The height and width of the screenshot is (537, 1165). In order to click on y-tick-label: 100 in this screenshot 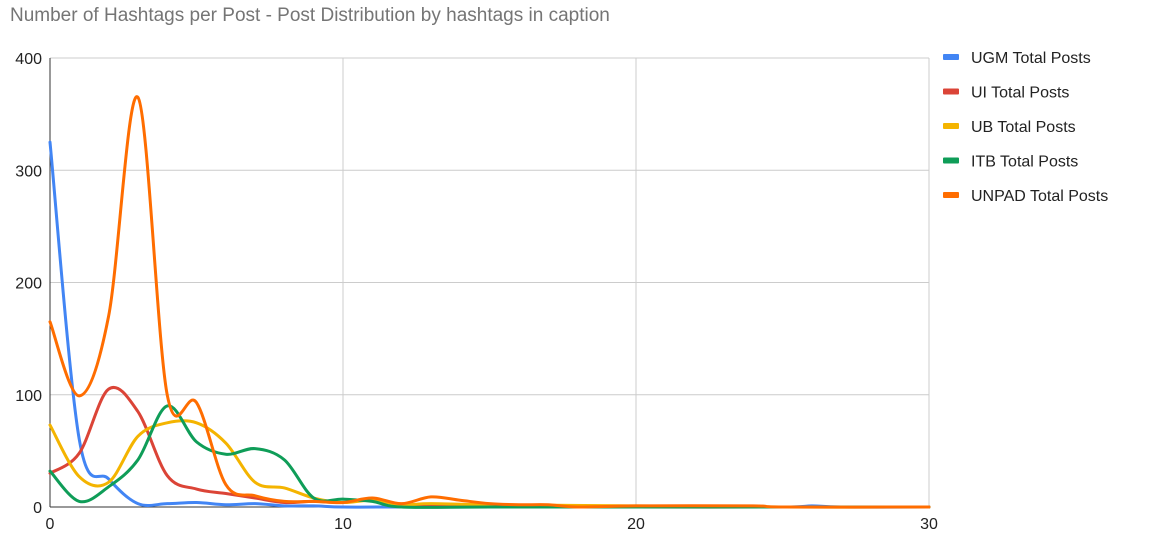, I will do `click(28, 396)`.